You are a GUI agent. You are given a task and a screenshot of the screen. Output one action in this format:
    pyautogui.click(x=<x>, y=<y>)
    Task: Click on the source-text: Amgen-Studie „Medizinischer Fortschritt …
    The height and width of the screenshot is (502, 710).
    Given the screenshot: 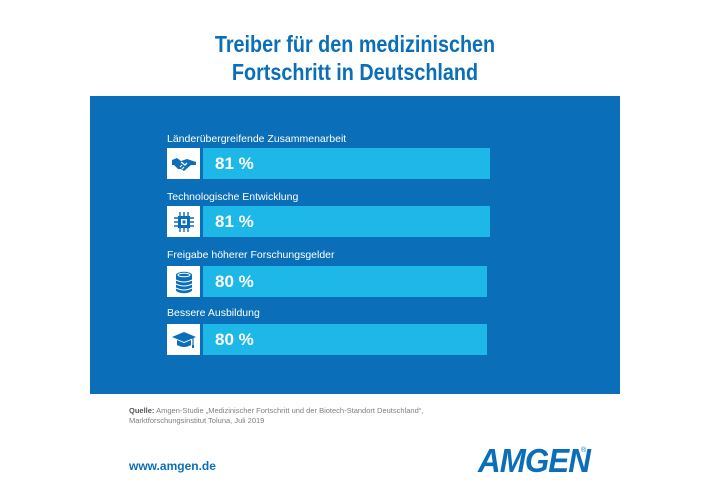 What is the action you would take?
    pyautogui.click(x=276, y=415)
    